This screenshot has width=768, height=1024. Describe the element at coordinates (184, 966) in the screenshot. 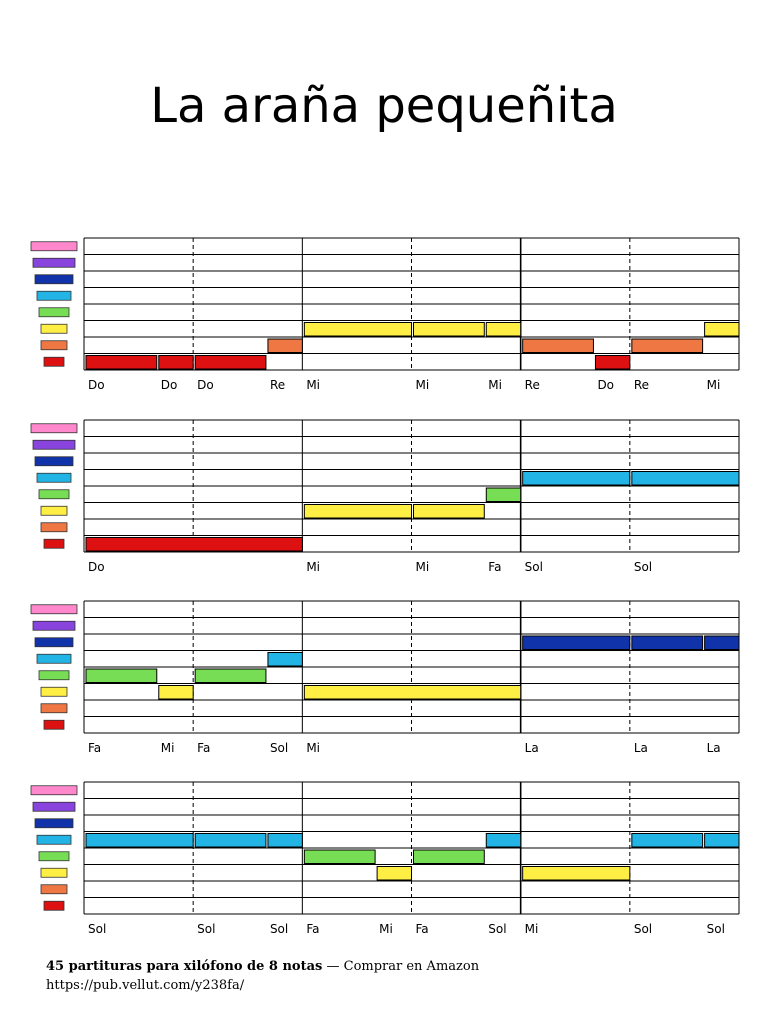

I see `book-title-link: 45 partituras para xilófono de 8 notas` at that location.